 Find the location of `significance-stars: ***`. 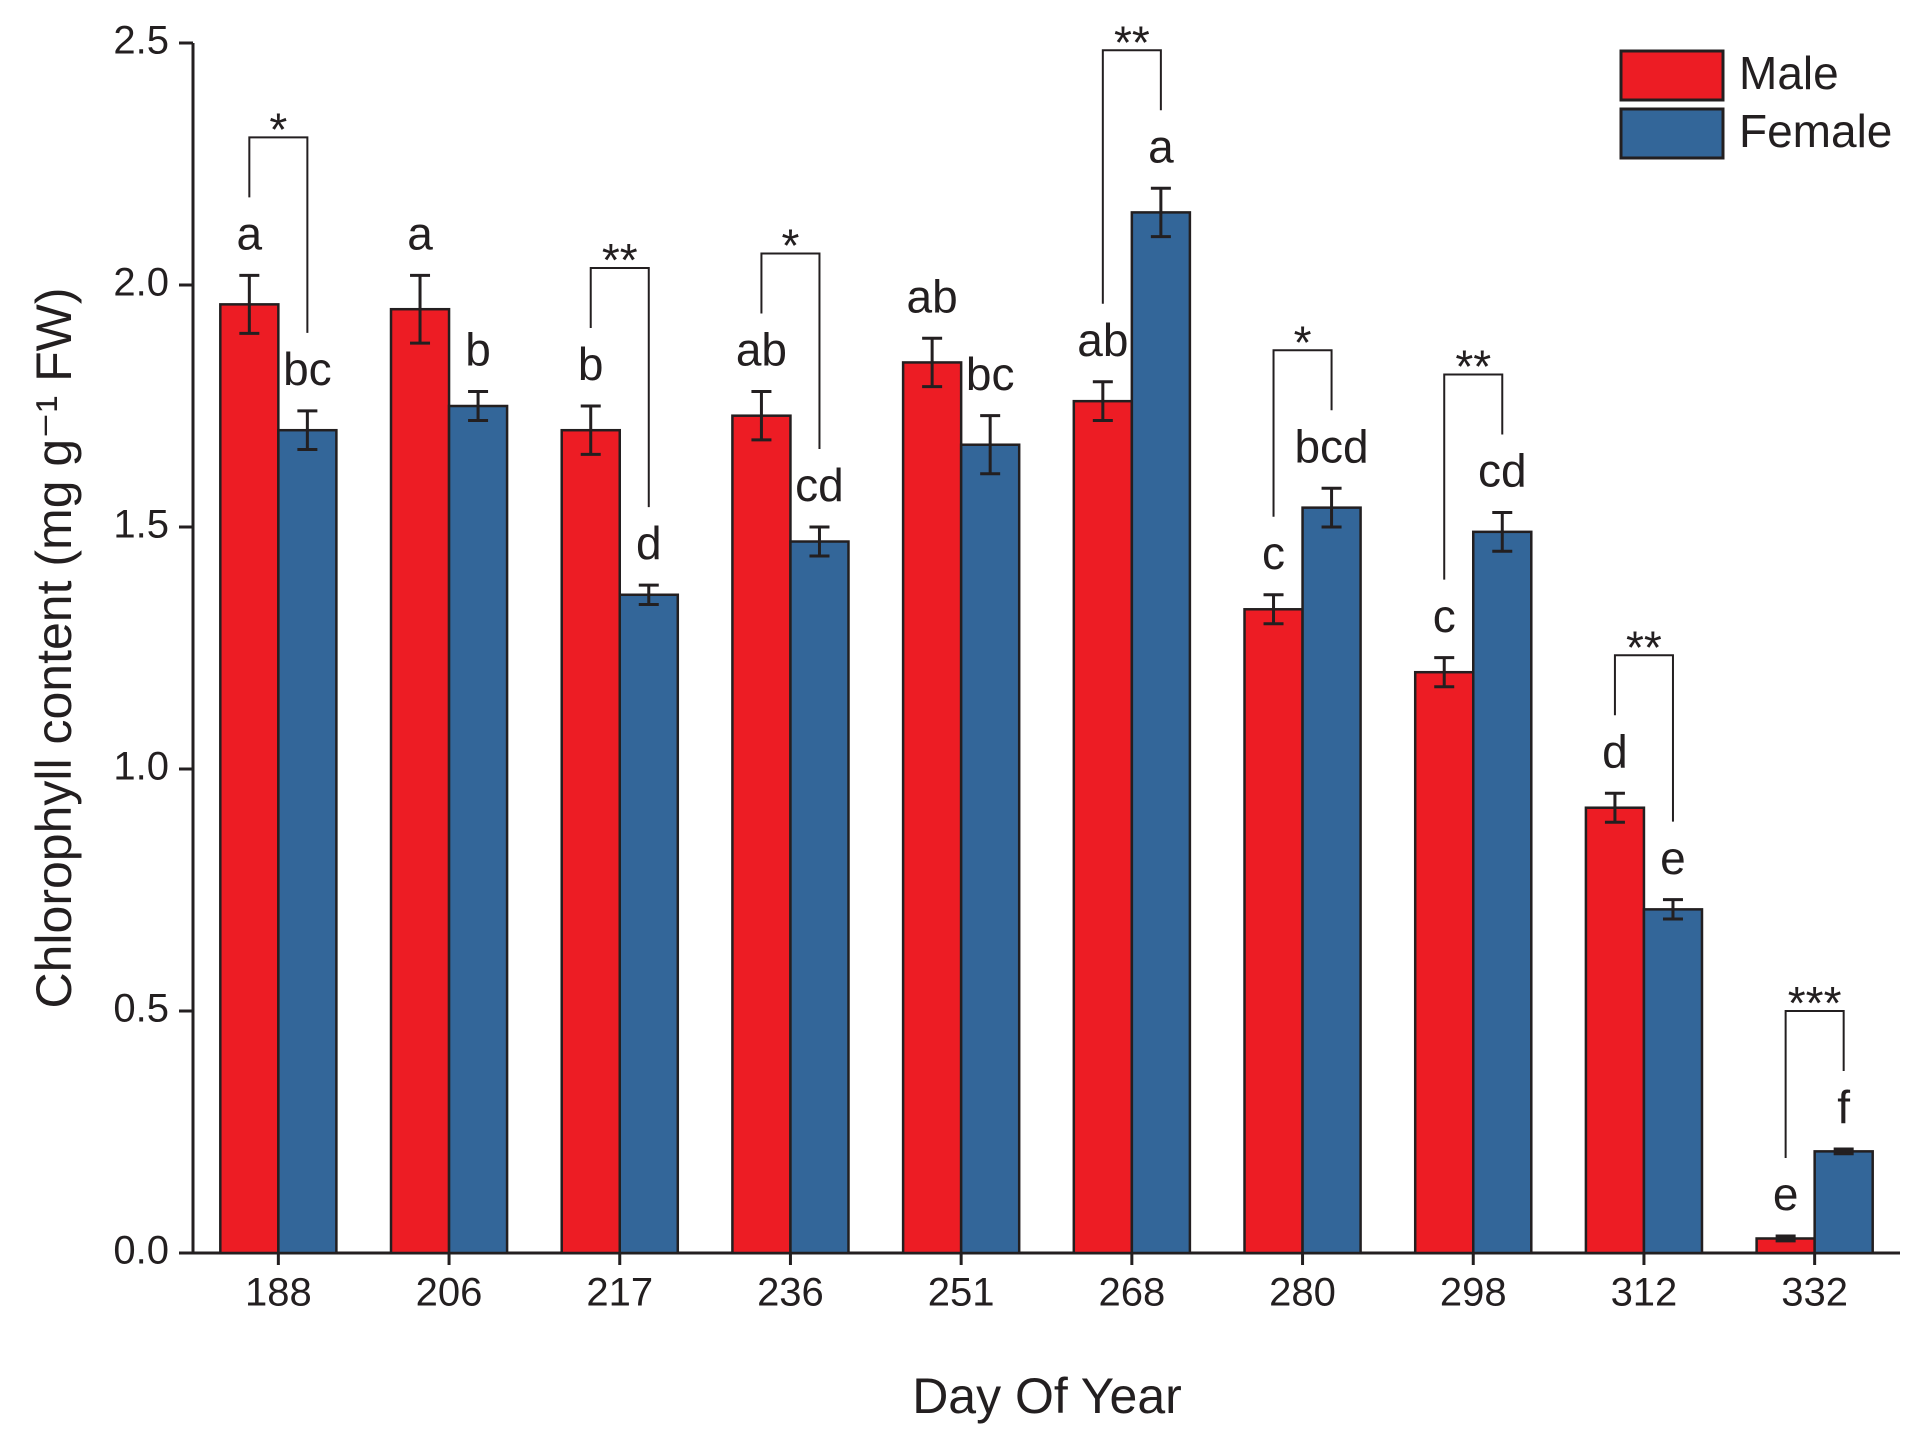

significance-stars: *** is located at coordinates (1815, 1003).